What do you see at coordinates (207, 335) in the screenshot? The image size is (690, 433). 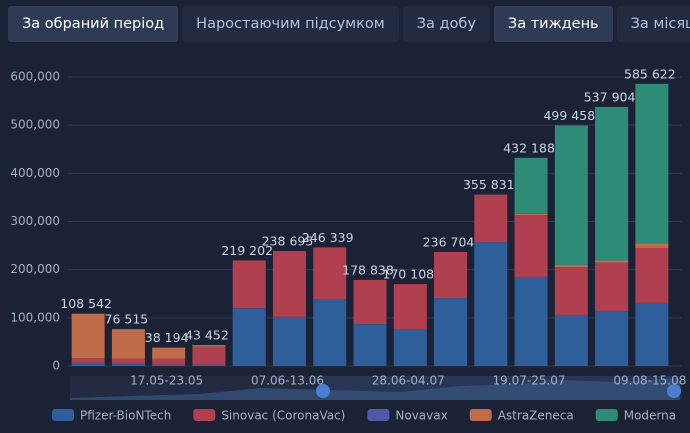 I see `total-label: 43 452` at bounding box center [207, 335].